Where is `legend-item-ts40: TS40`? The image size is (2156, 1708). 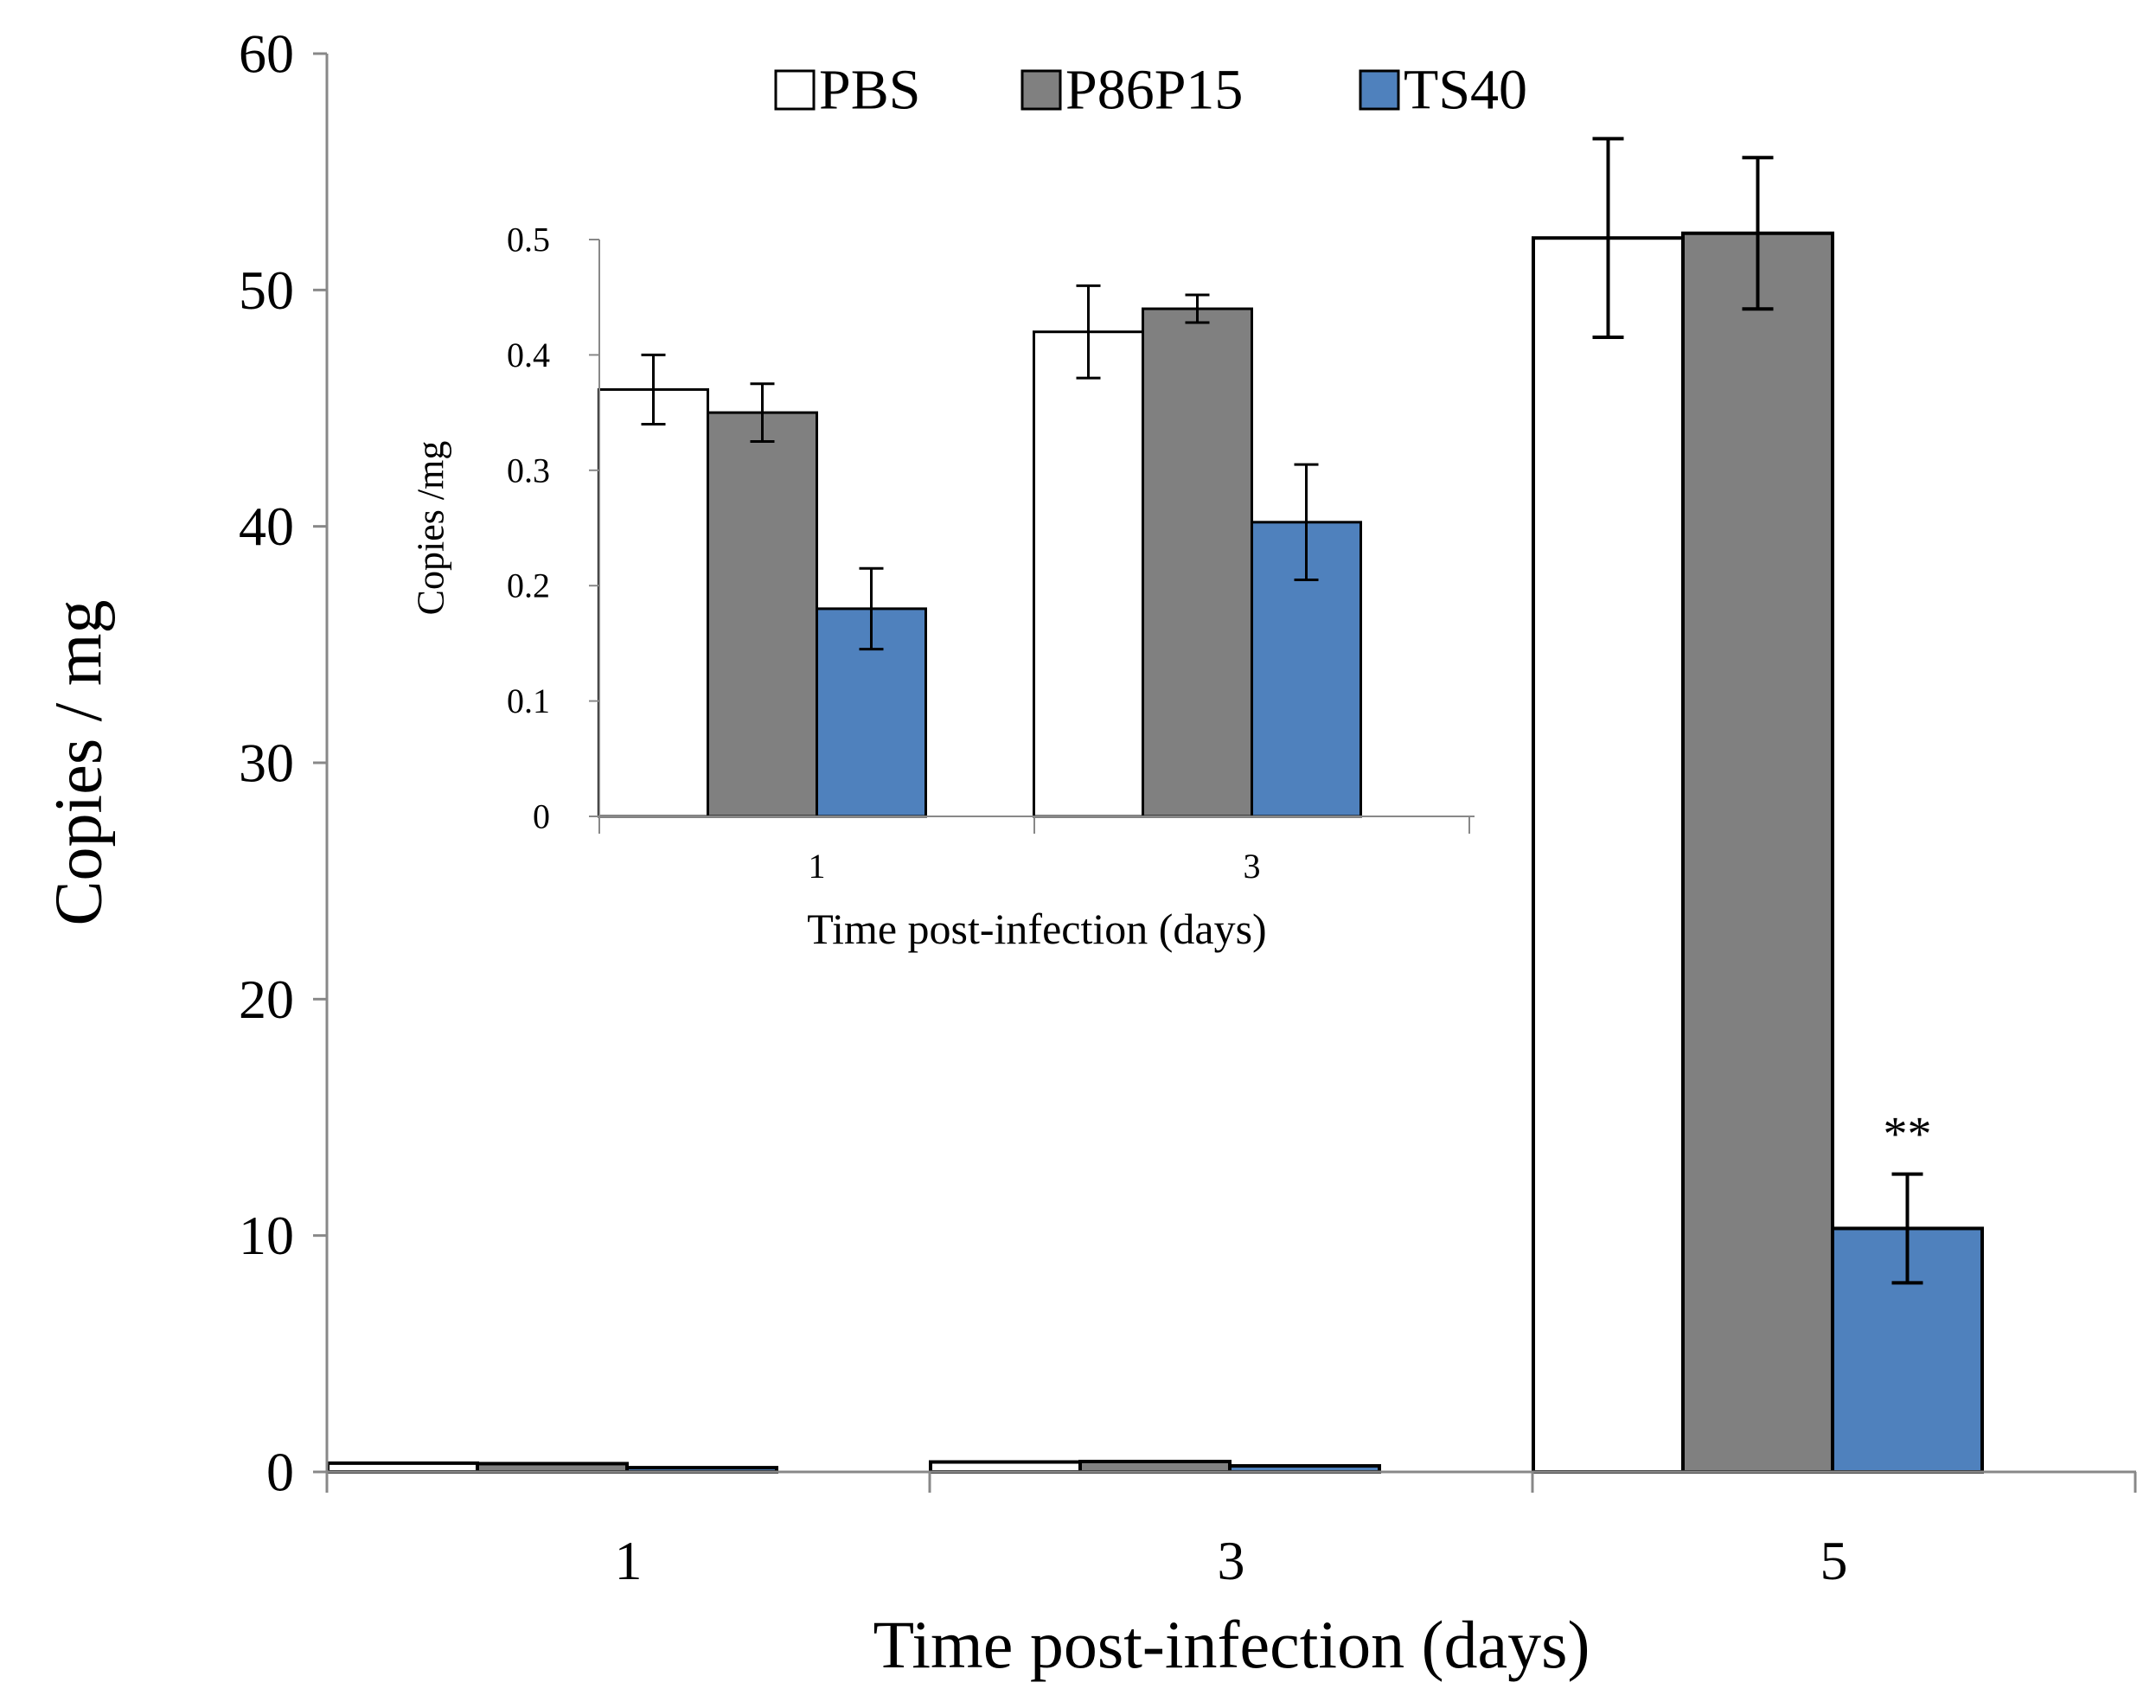 legend-item-ts40: TS40 is located at coordinates (1443, 90).